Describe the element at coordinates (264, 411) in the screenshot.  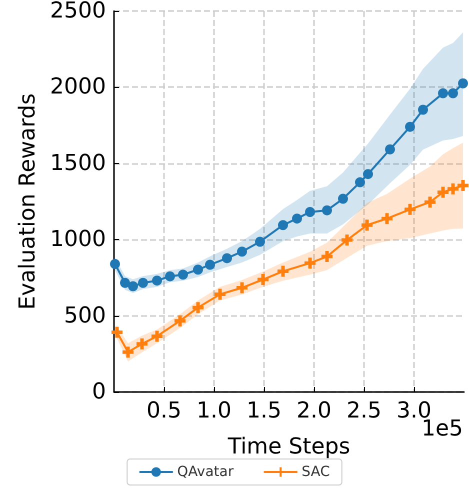
I see `x-tick-label: 1.5` at that location.